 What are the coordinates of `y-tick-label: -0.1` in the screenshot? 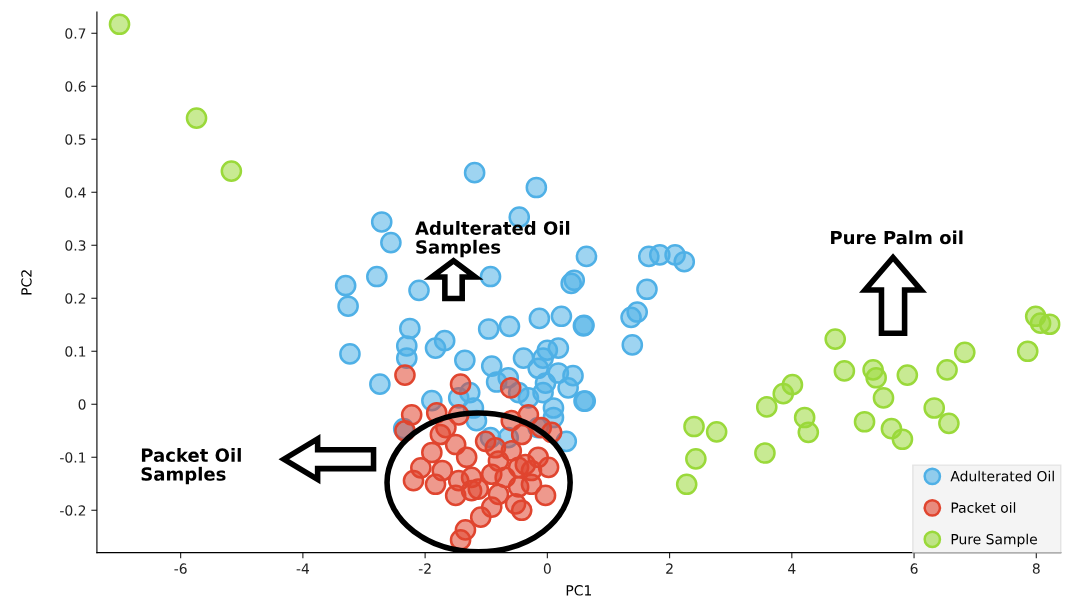 It's located at (73, 457).